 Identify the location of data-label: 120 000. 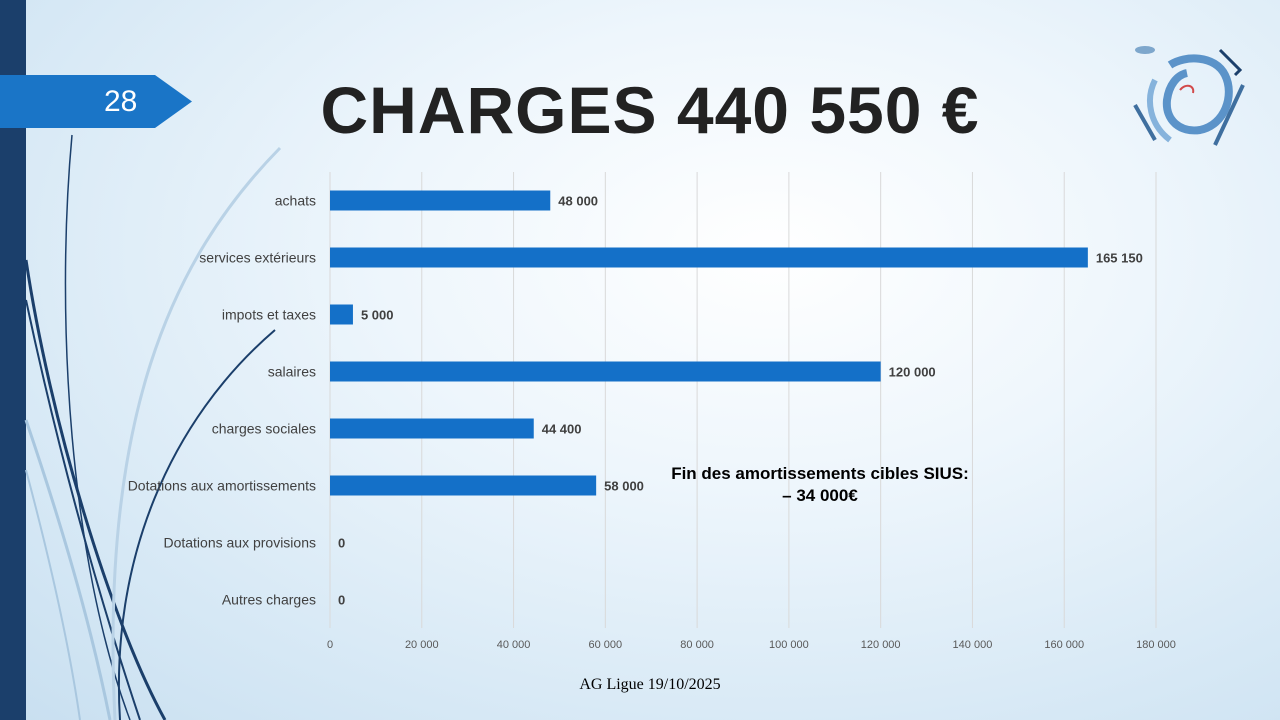
(912, 372).